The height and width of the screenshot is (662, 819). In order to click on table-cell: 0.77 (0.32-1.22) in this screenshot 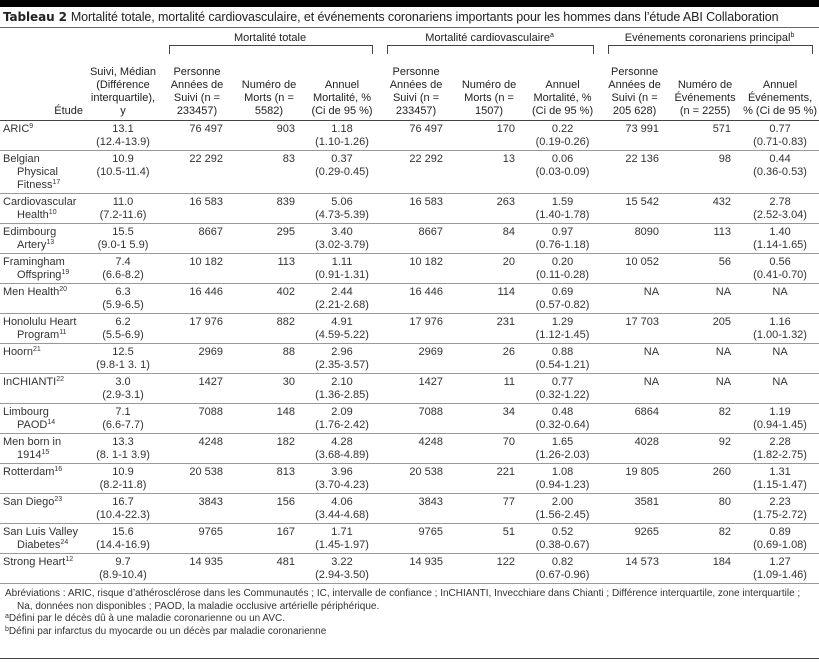, I will do `click(563, 388)`.